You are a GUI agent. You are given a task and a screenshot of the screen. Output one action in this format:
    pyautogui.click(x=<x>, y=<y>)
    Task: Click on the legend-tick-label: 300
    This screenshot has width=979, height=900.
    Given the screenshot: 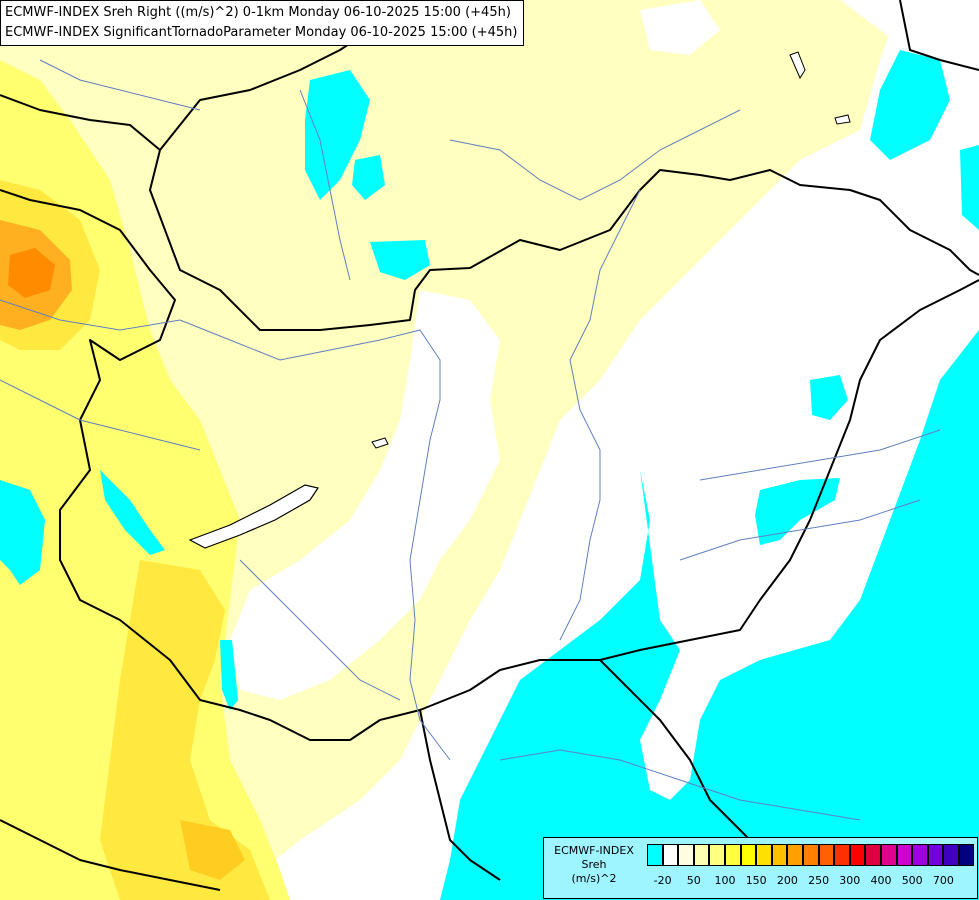 What is the action you would take?
    pyautogui.click(x=850, y=880)
    